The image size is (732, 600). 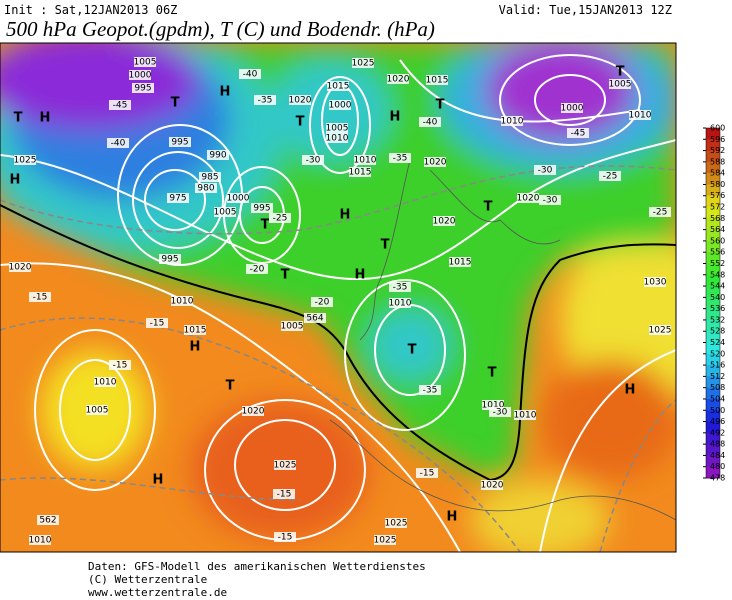 What do you see at coordinates (717, 398) in the screenshot?
I see `colorbar-label: 504` at bounding box center [717, 398].